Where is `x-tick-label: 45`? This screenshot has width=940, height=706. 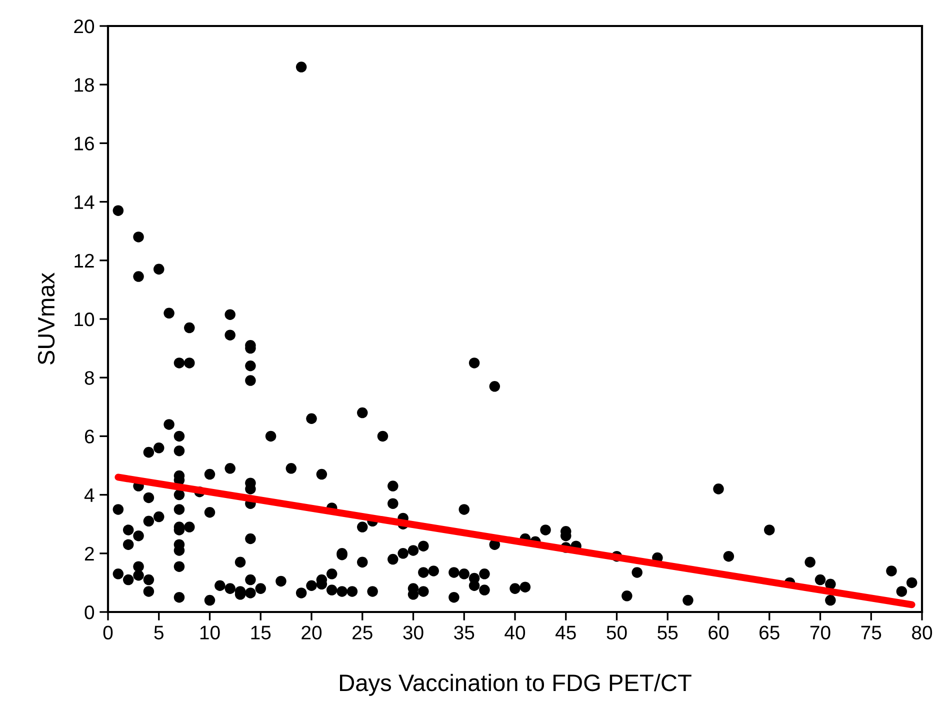
x-tick-label: 45 is located at coordinates (566, 633).